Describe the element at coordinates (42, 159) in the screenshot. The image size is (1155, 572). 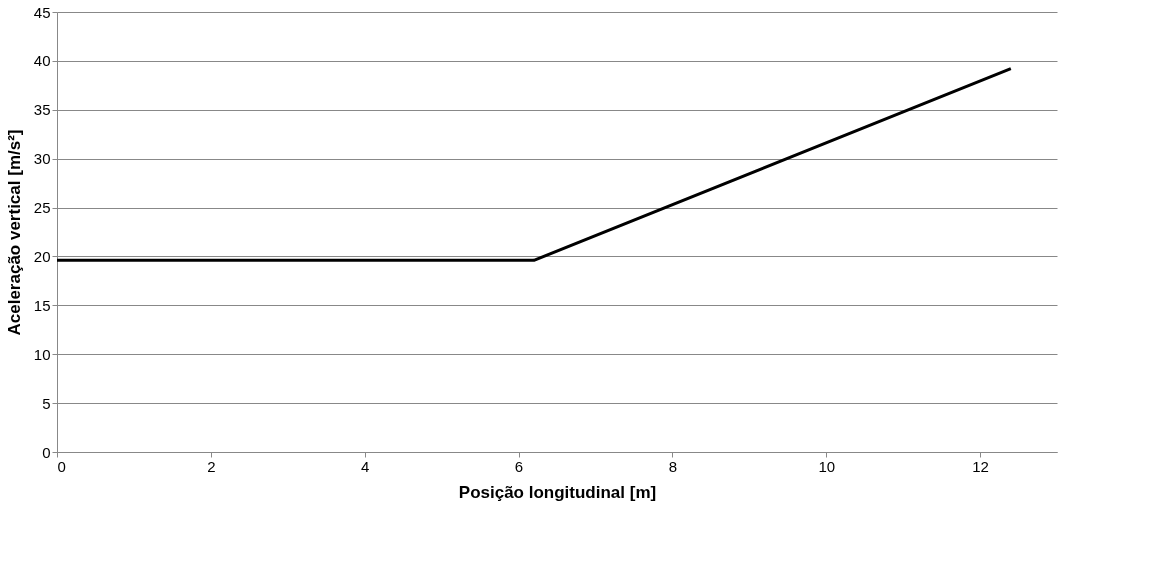
I see `y-tick-label: 30` at that location.